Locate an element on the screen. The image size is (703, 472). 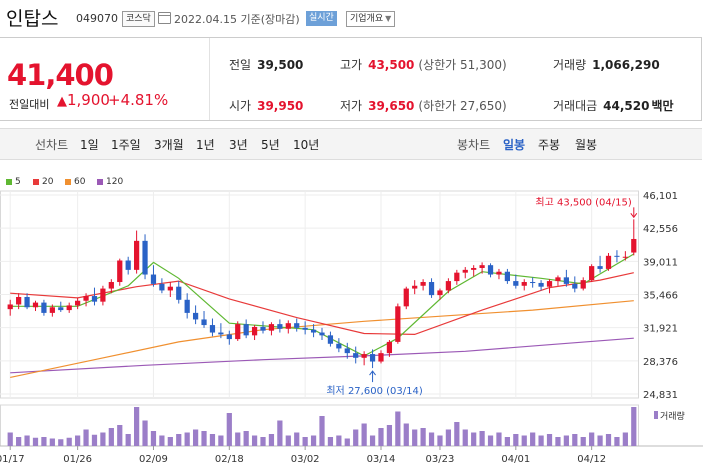
upper-limit: (상한가 51,300) is located at coordinates (462, 65).